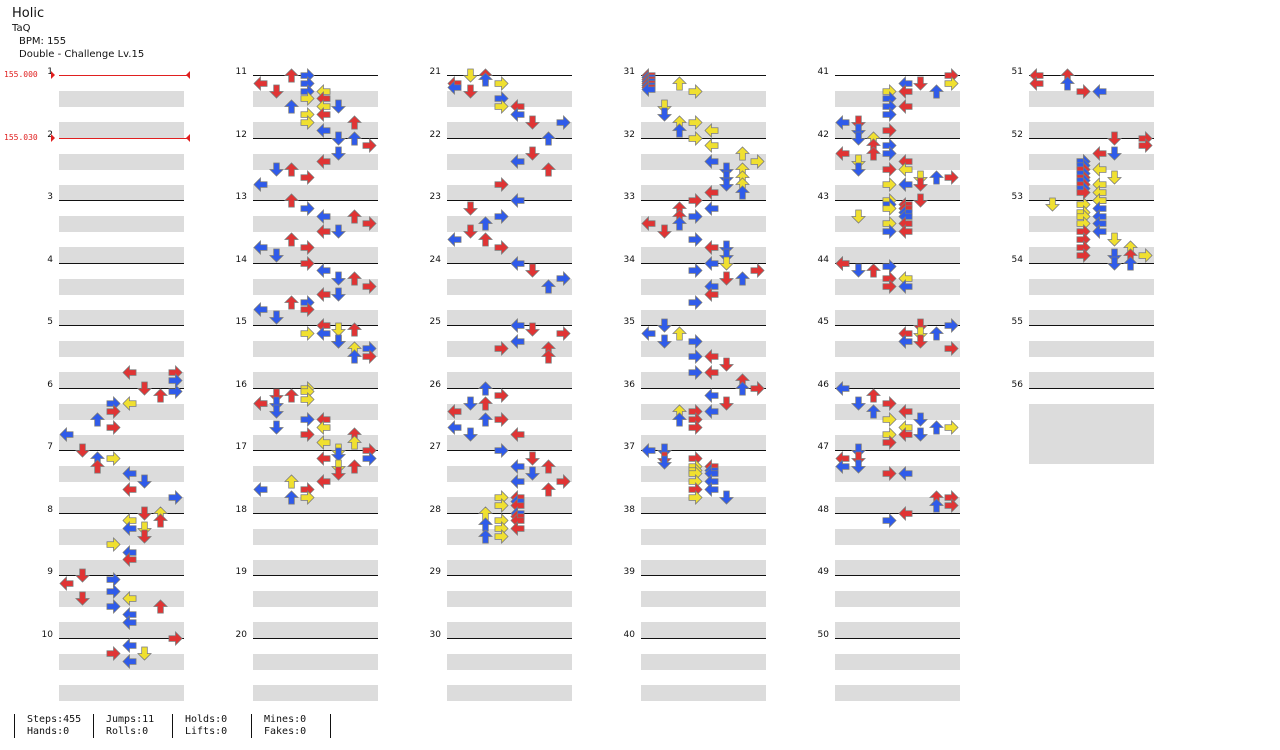  I want to click on stats-mines-fakes: Mines:0 Fakes:0, so click(291, 726).